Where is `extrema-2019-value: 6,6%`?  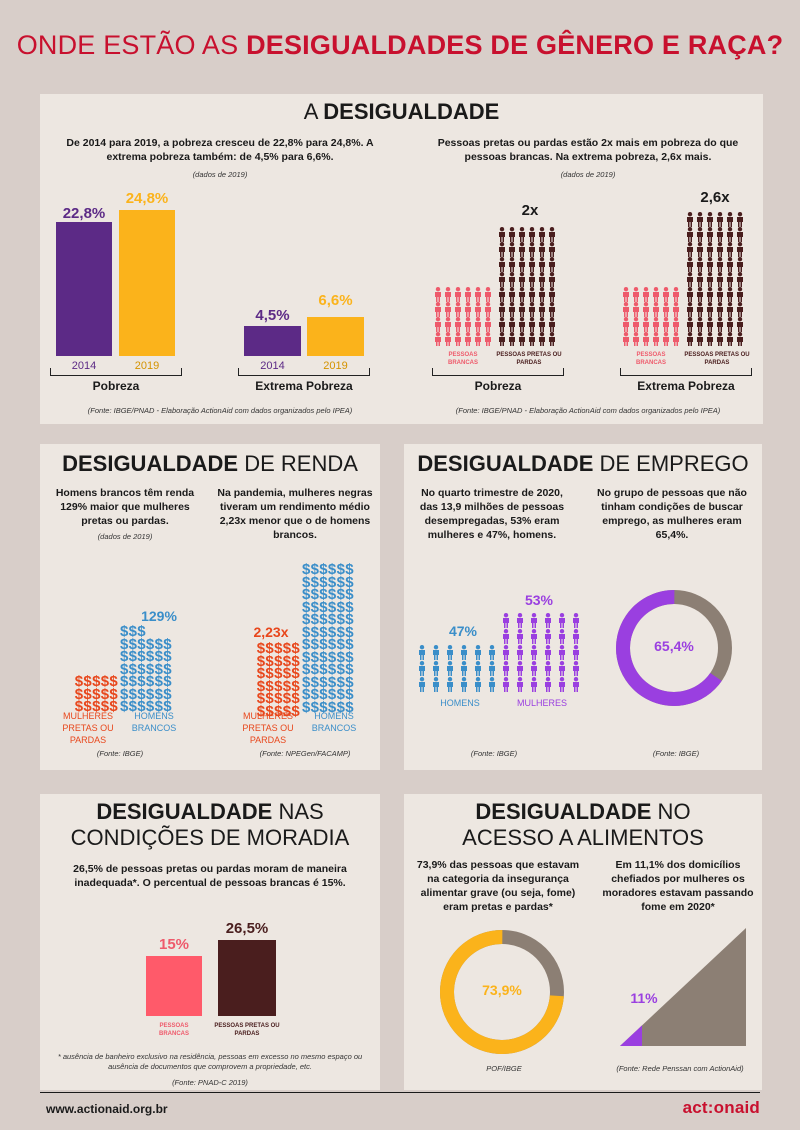 extrema-2019-value: 6,6% is located at coordinates (335, 300).